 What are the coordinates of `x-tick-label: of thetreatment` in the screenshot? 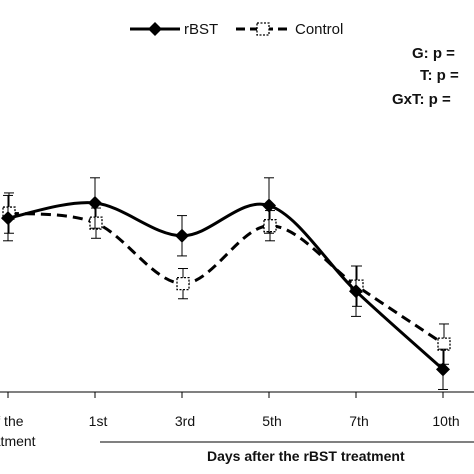 It's located at (18, 431).